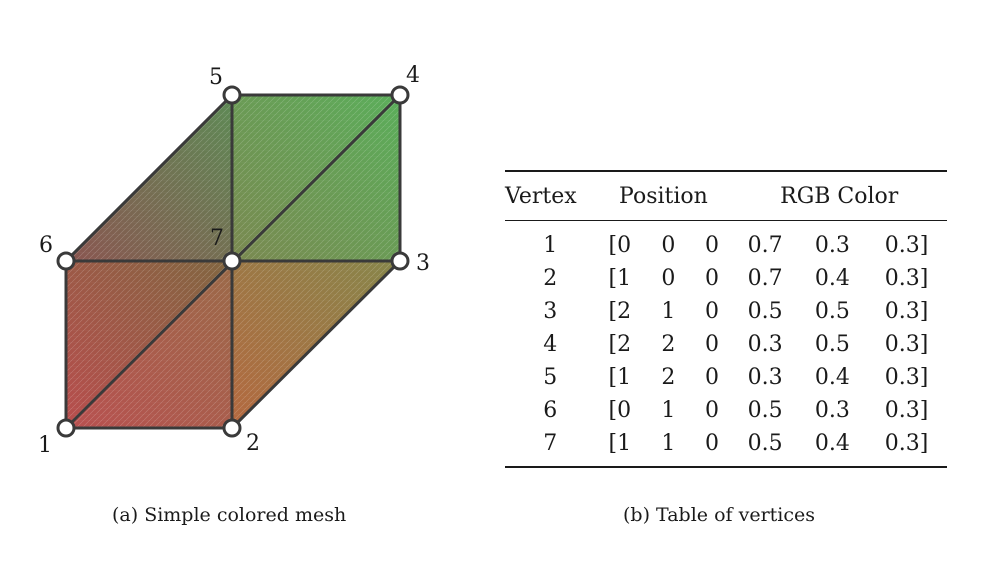  Describe the element at coordinates (216, 77) in the screenshot. I see `vertex-label-5: 5` at that location.